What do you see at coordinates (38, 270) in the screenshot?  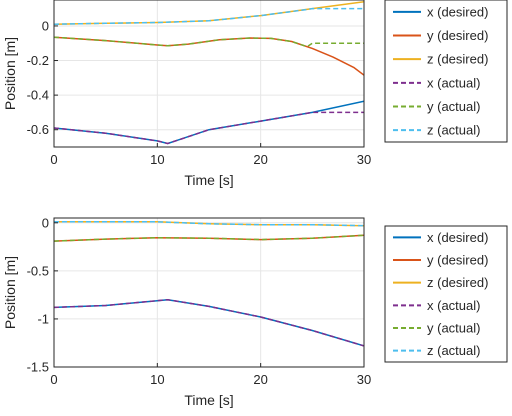 I see `y-tick-label: -0.5` at bounding box center [38, 270].